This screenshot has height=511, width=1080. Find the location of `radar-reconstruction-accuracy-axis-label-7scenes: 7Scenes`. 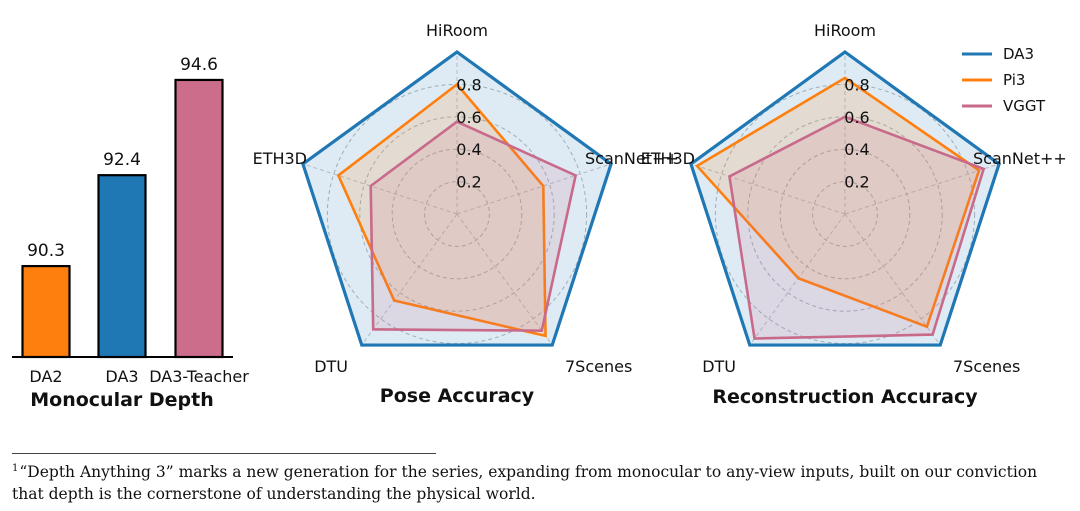

radar-reconstruction-accuracy-axis-label-7scenes: 7Scenes is located at coordinates (986, 366).